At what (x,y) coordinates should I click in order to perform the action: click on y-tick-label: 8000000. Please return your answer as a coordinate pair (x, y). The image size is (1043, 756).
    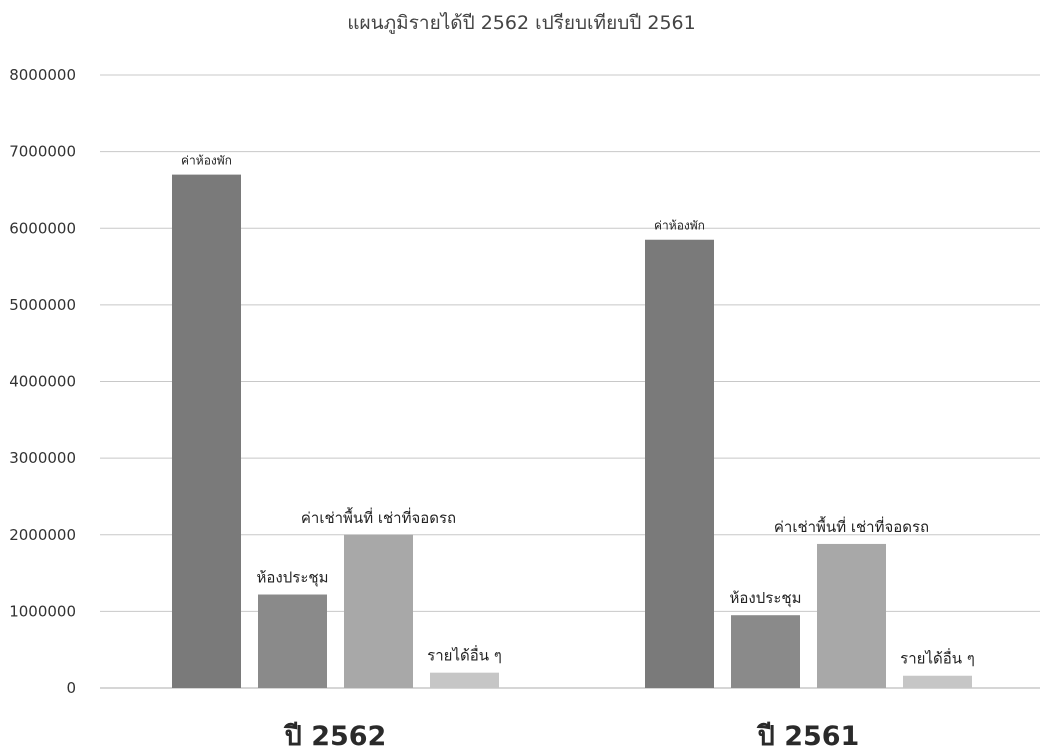
    Looking at the image, I should click on (42, 75).